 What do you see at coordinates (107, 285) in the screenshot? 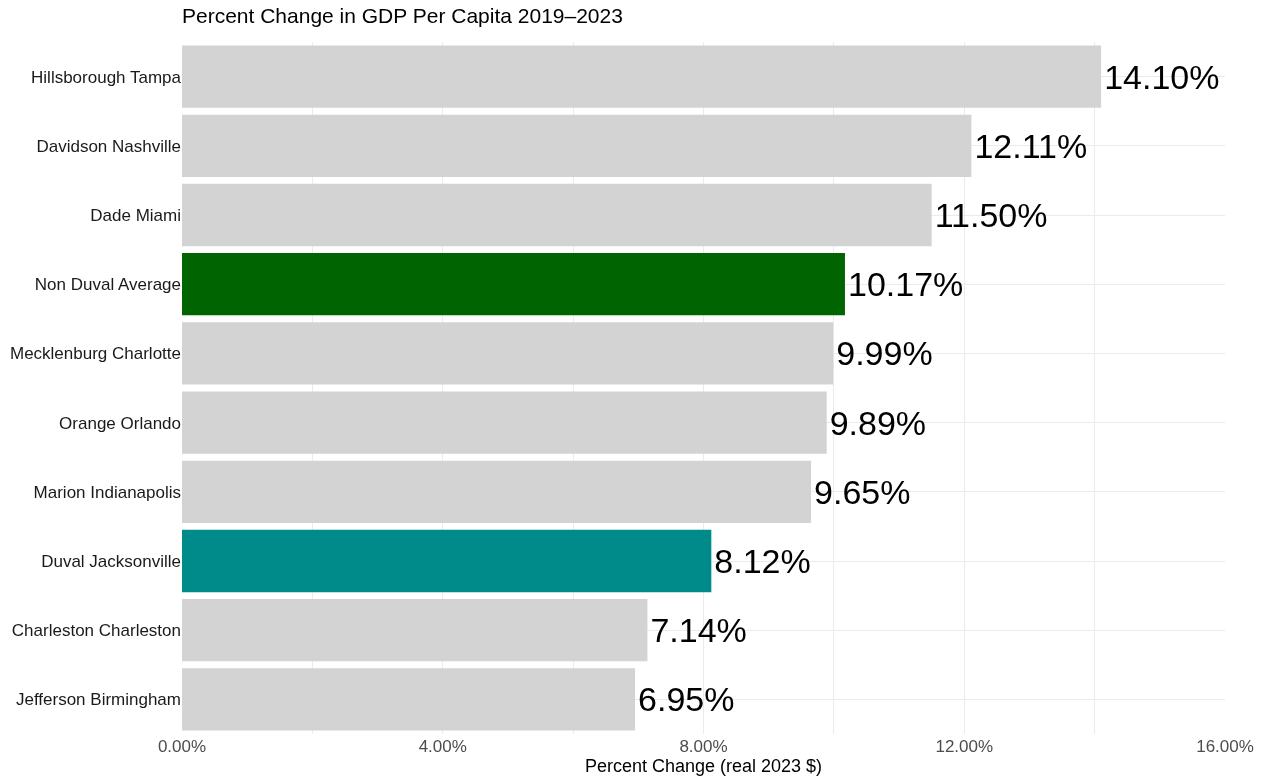
I see `y-tick-label: Non Duval Average` at bounding box center [107, 285].